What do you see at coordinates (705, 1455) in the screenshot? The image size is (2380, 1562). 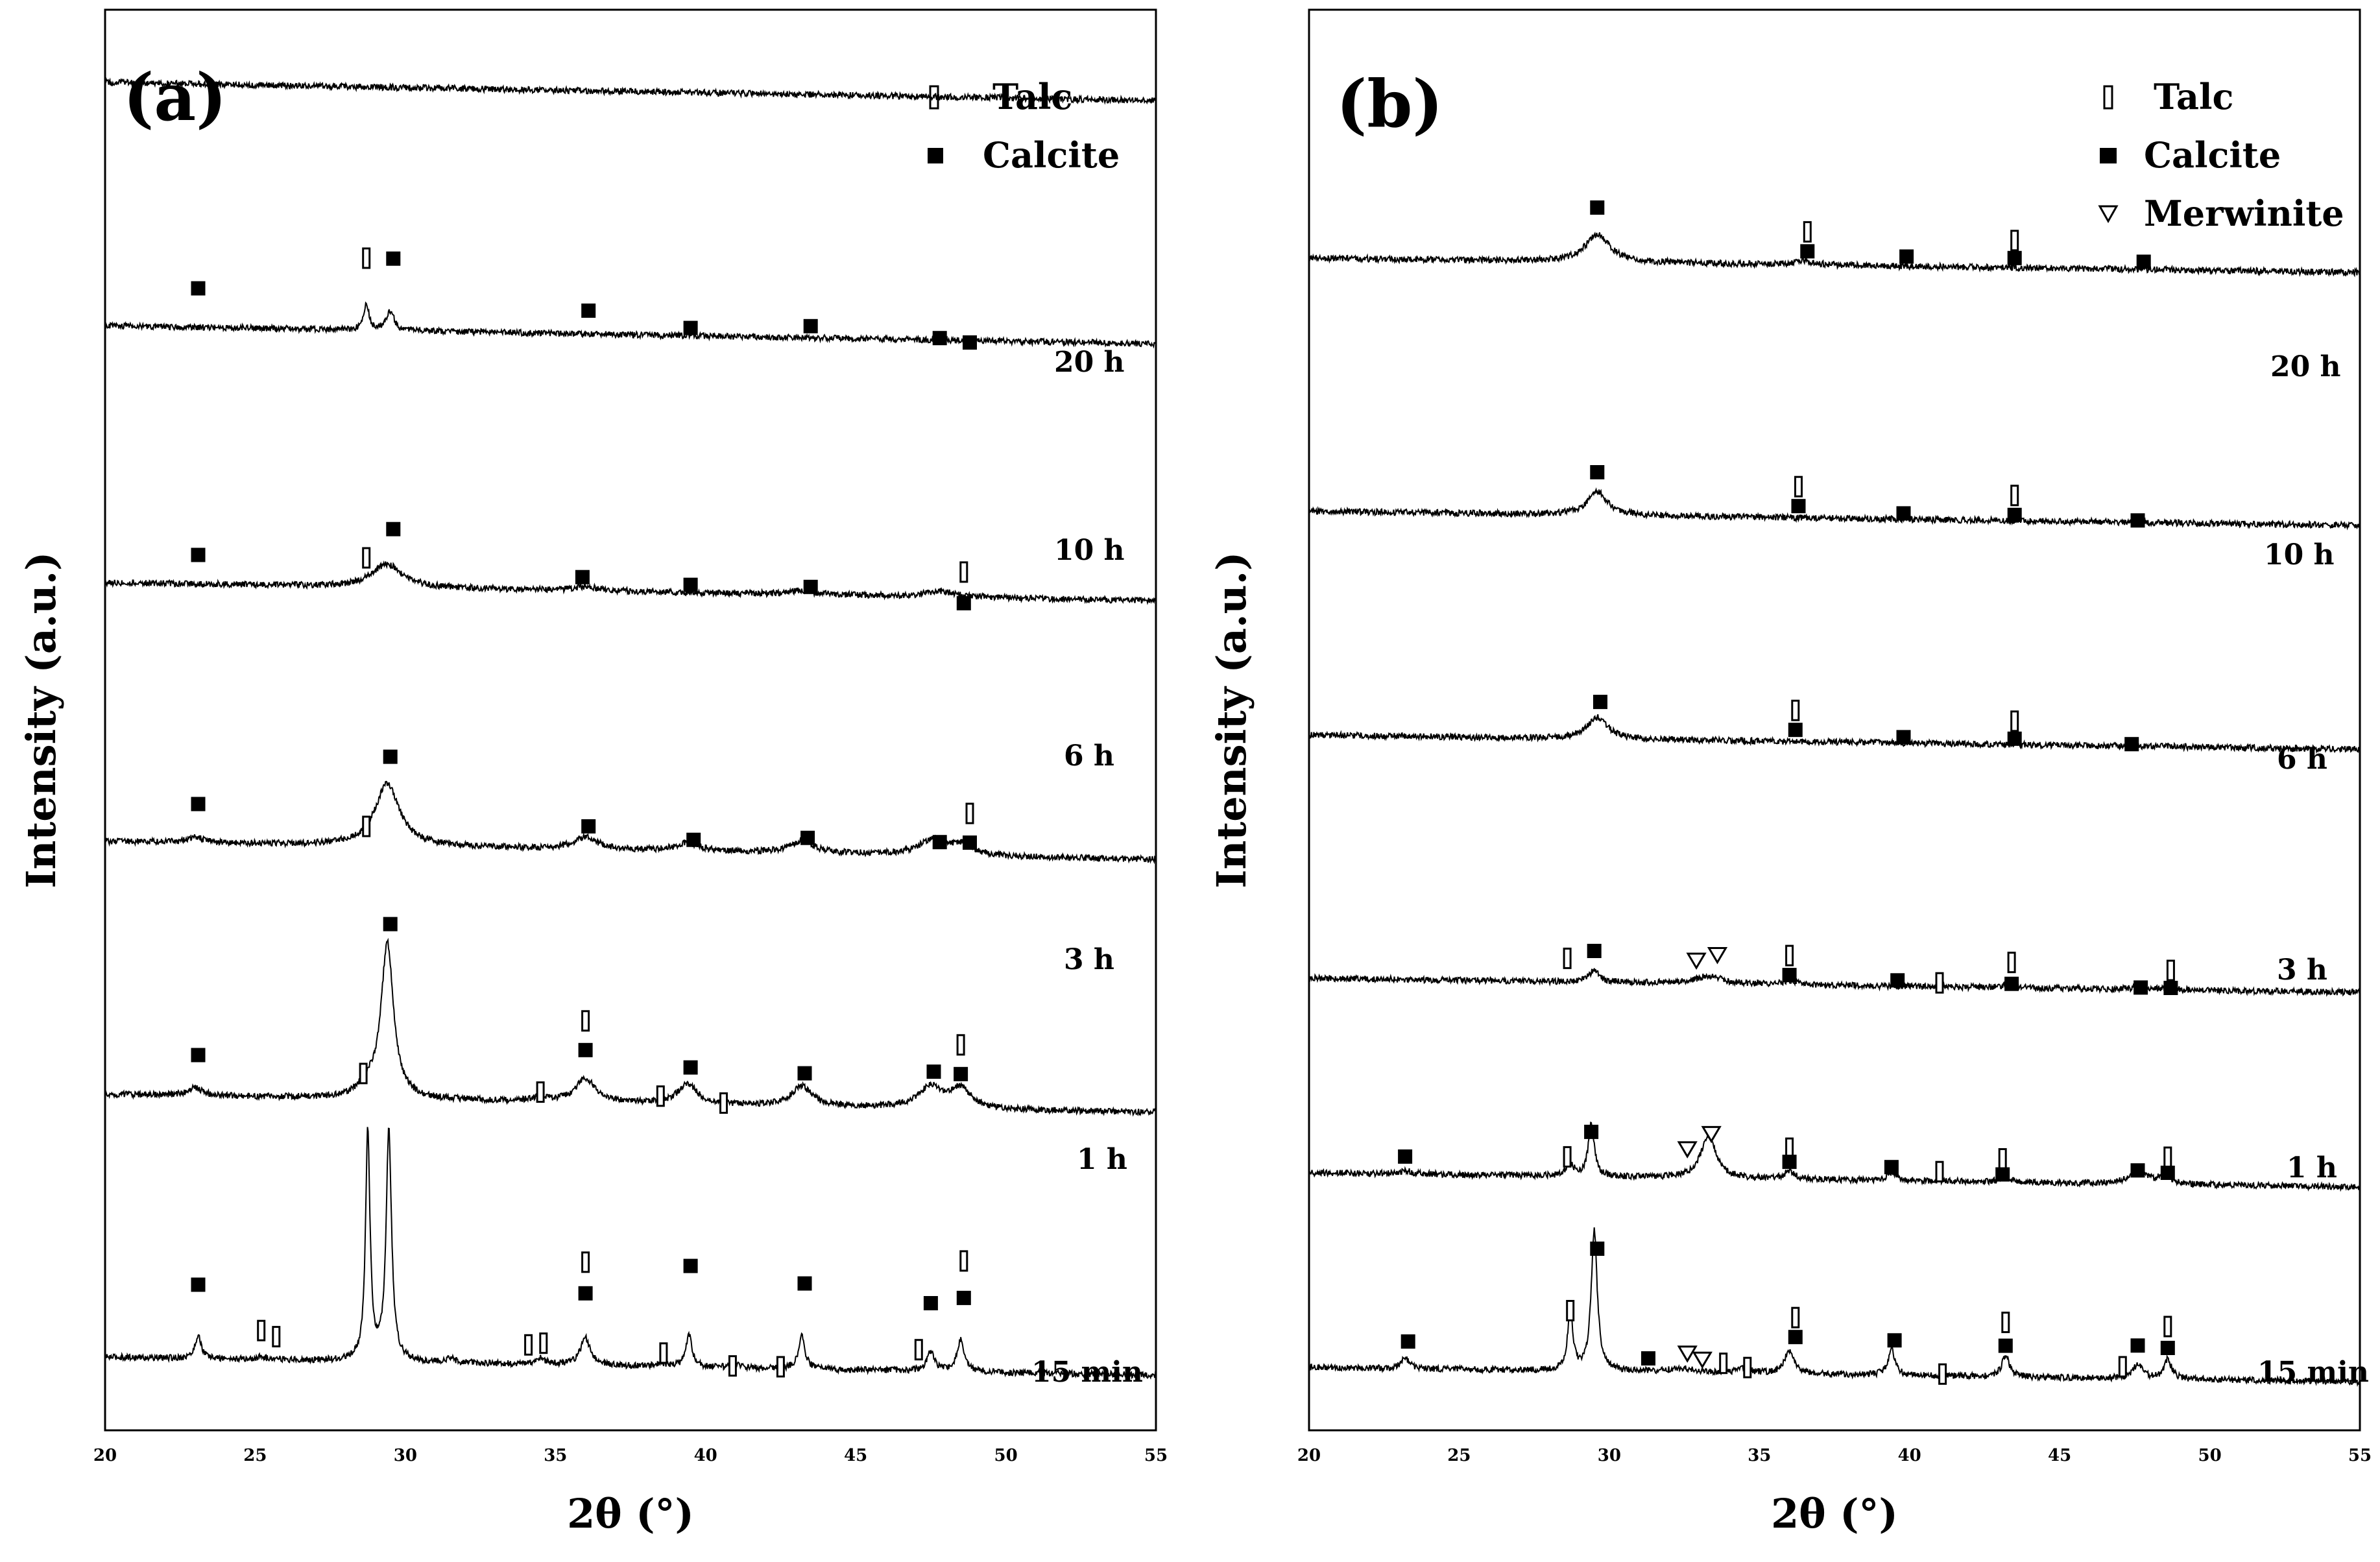 I see `tick-label: 40` at bounding box center [705, 1455].